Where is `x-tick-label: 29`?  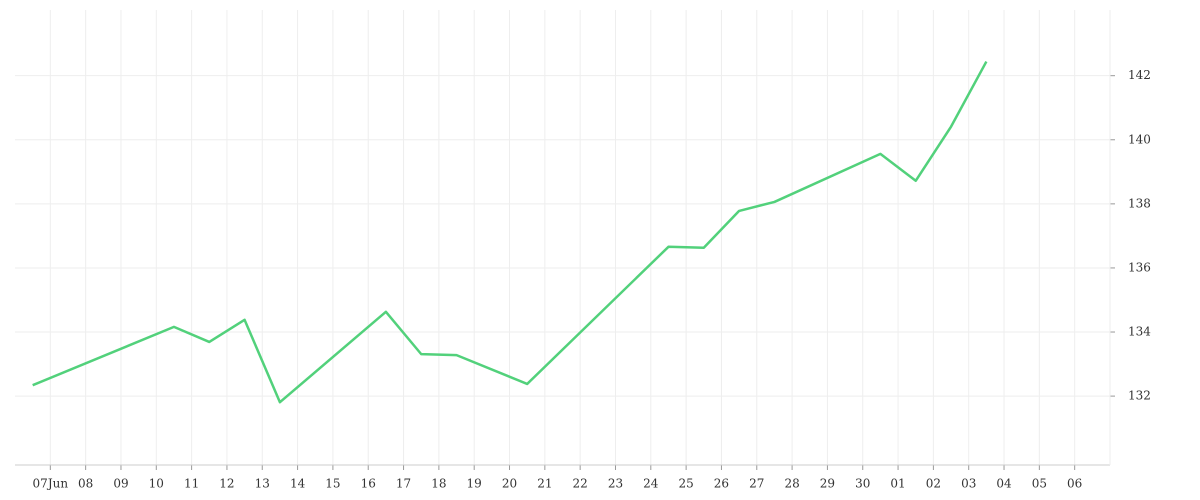 x-tick-label: 29 is located at coordinates (827, 484).